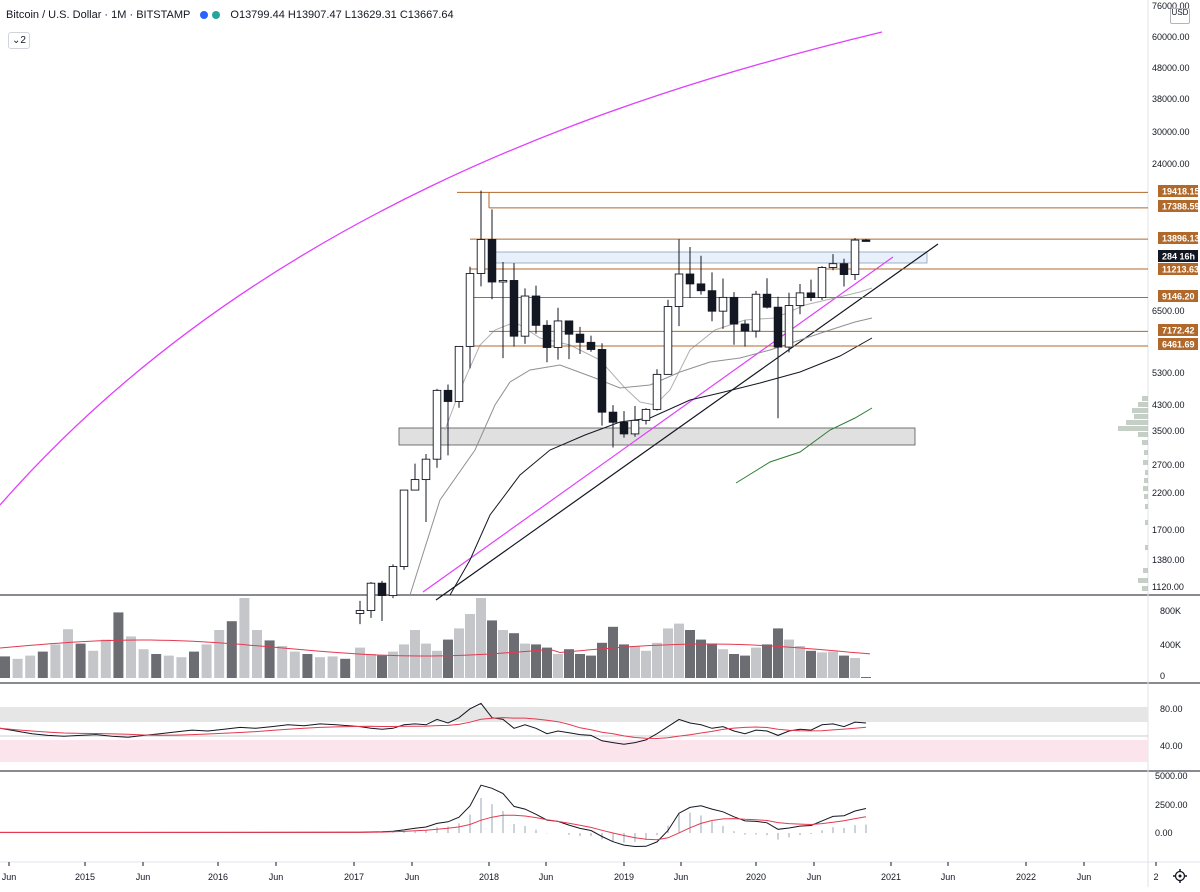  What do you see at coordinates (435, 638) in the screenshot?
I see `volume-bars` at bounding box center [435, 638].